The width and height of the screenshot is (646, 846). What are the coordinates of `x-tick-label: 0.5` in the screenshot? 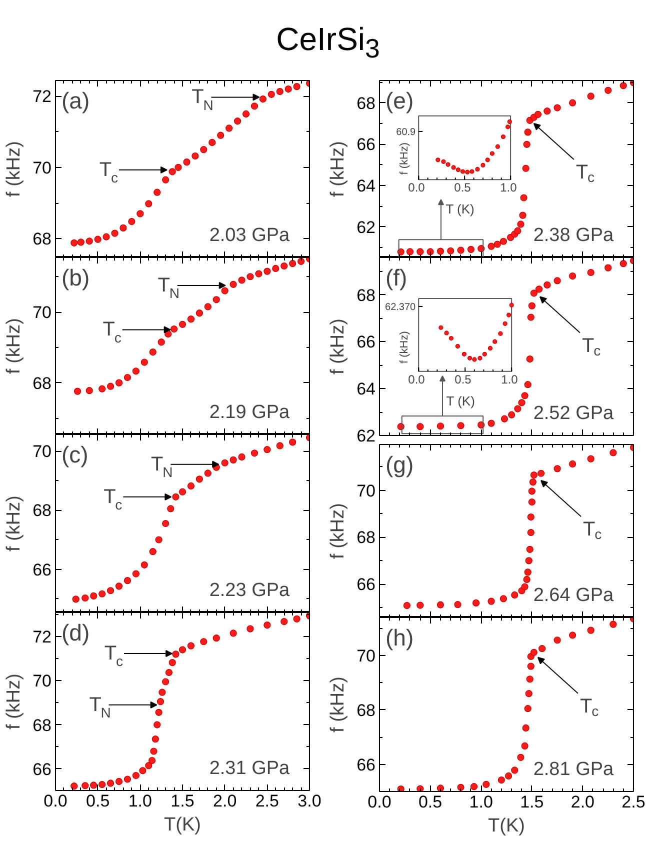 It's located at (463, 379).